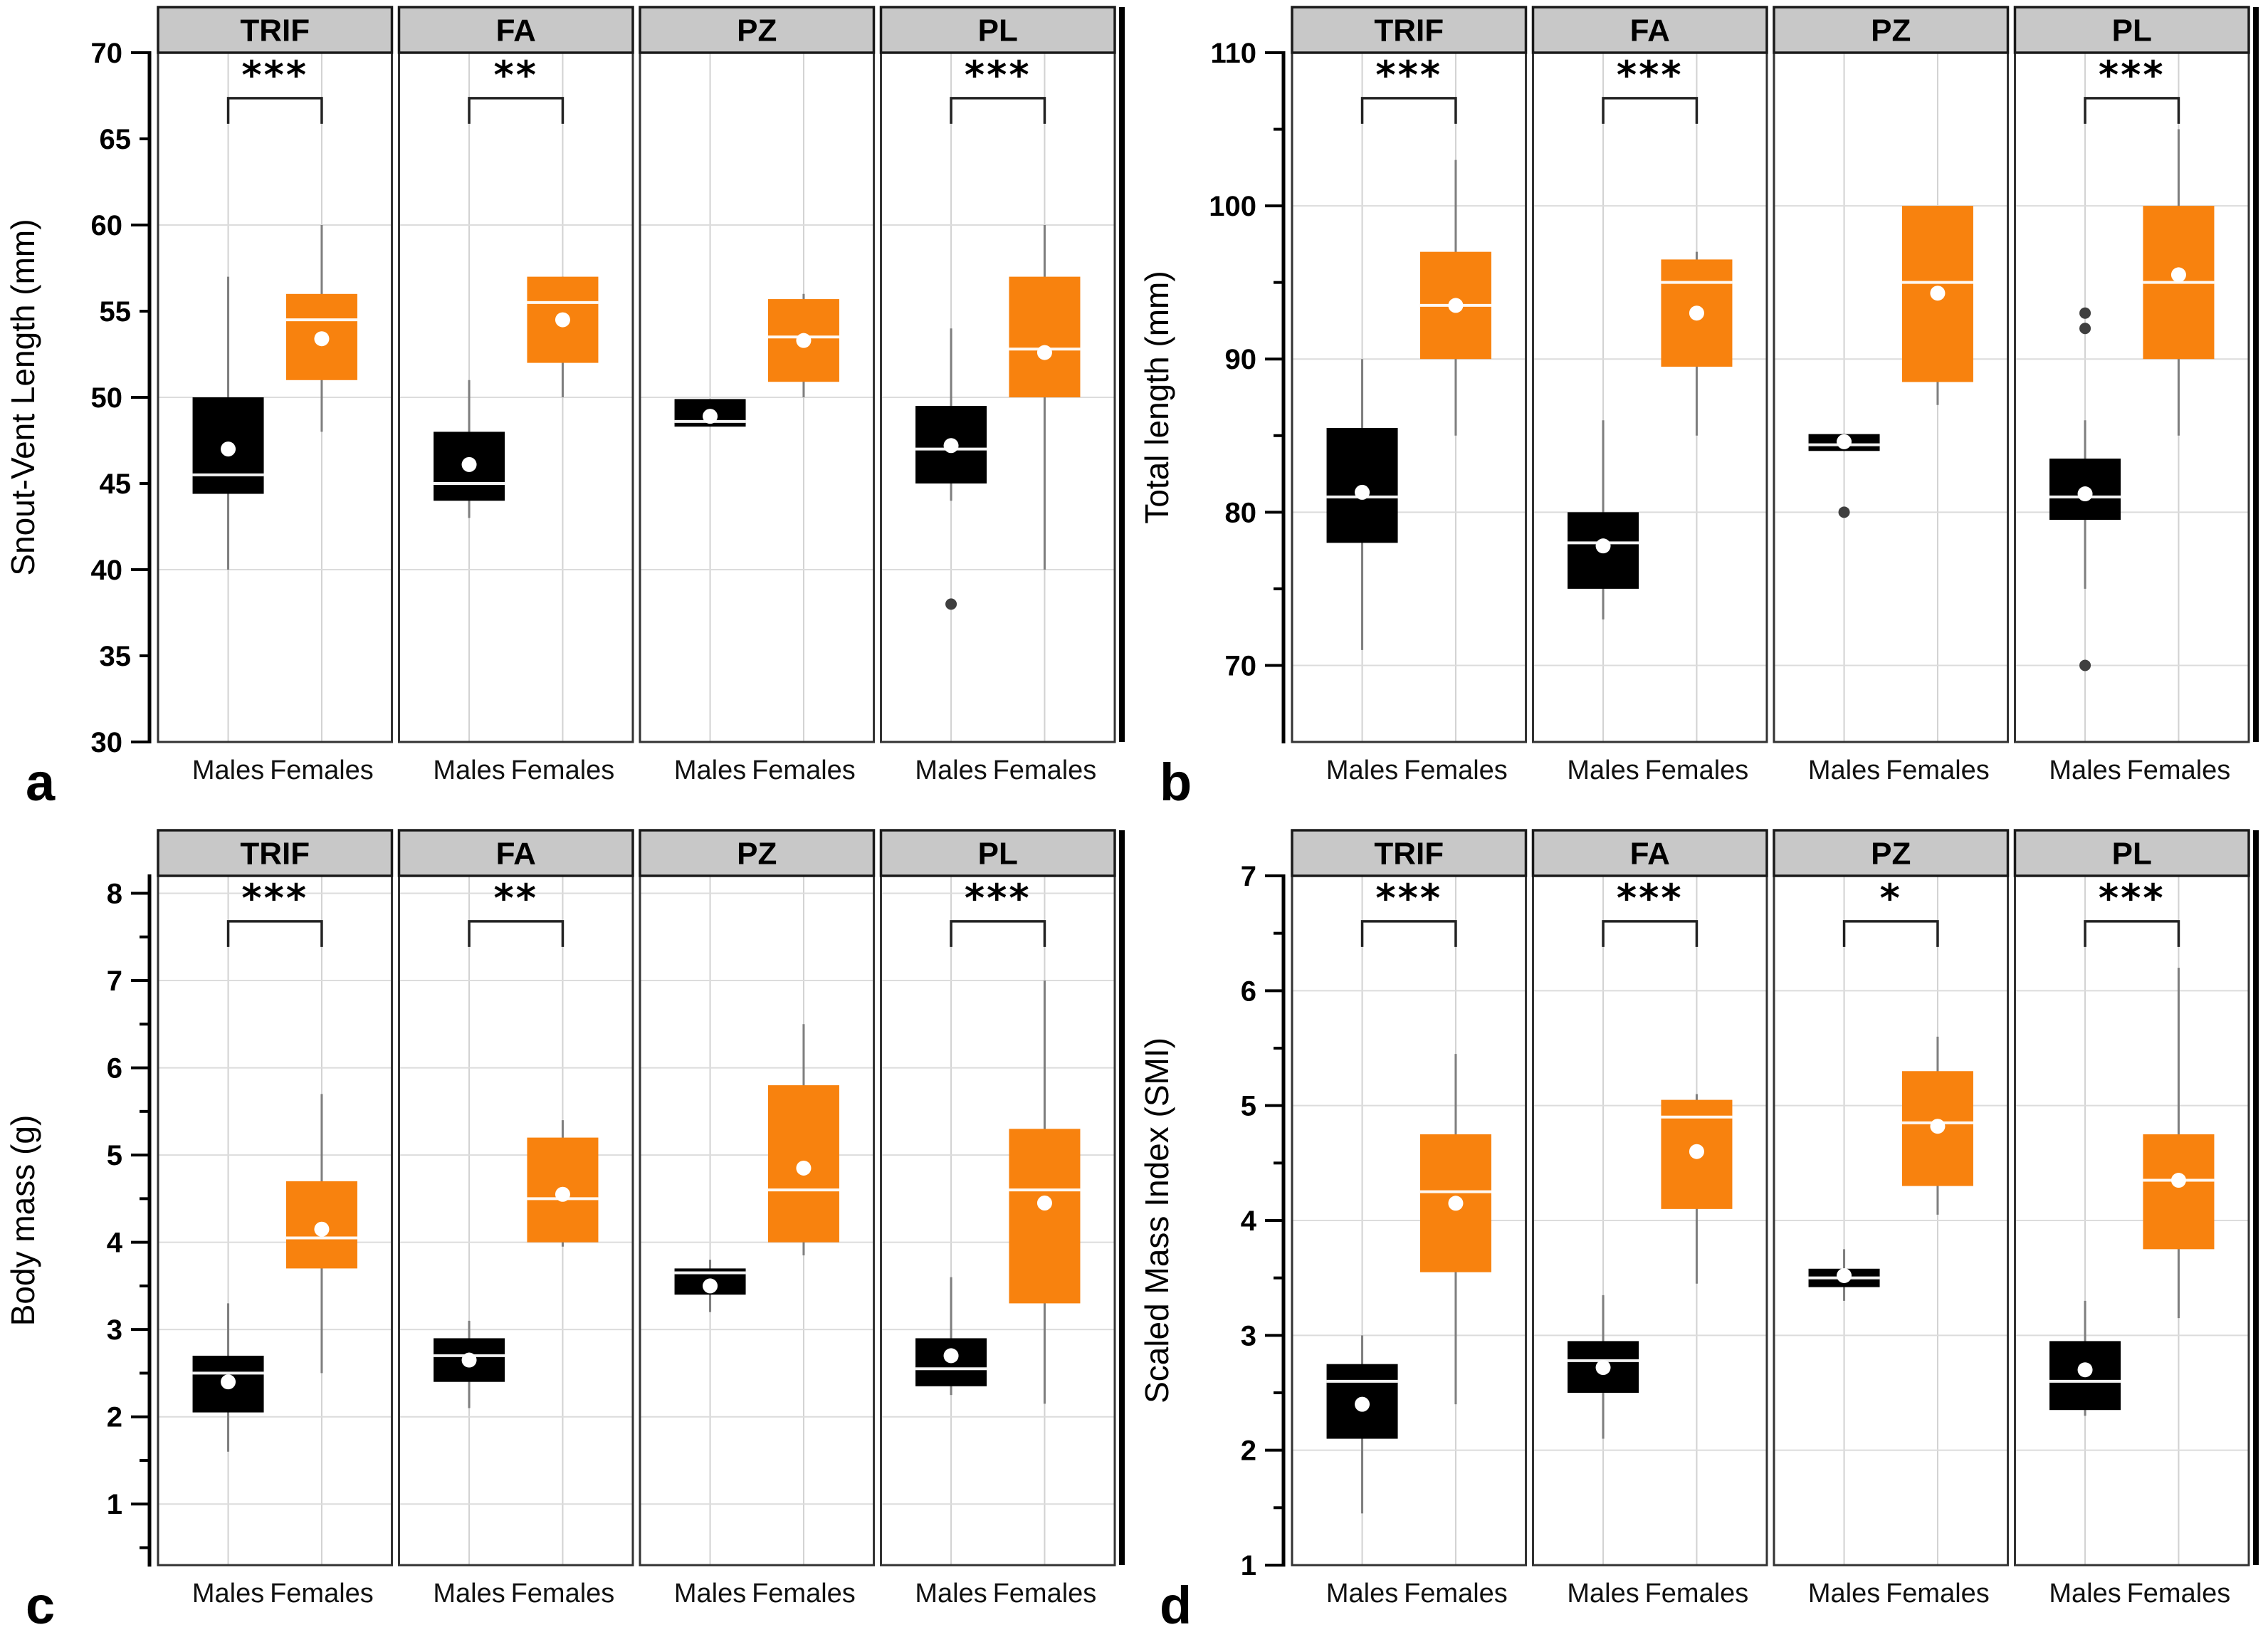 The width and height of the screenshot is (2268, 1647). What do you see at coordinates (114, 1155) in the screenshot?
I see `y-tick-label: 5` at bounding box center [114, 1155].